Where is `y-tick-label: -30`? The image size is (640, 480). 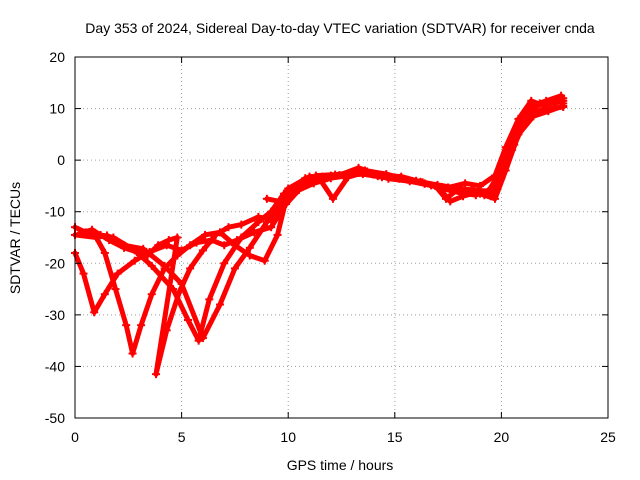
y-tick-label: -30 is located at coordinates (55, 315).